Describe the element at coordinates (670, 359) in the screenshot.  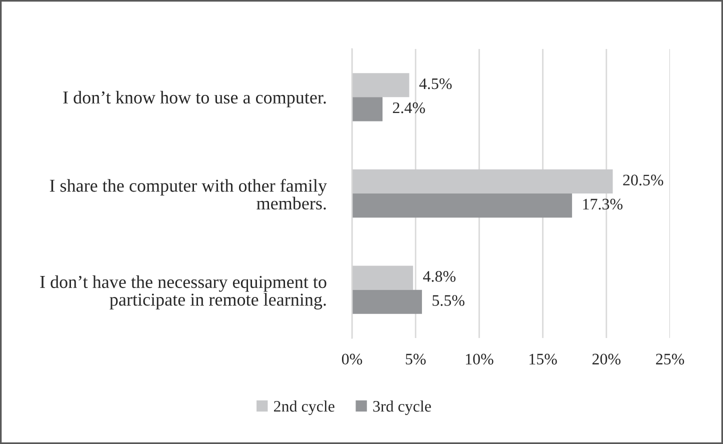
I see `x-tick-label: 25%` at that location.